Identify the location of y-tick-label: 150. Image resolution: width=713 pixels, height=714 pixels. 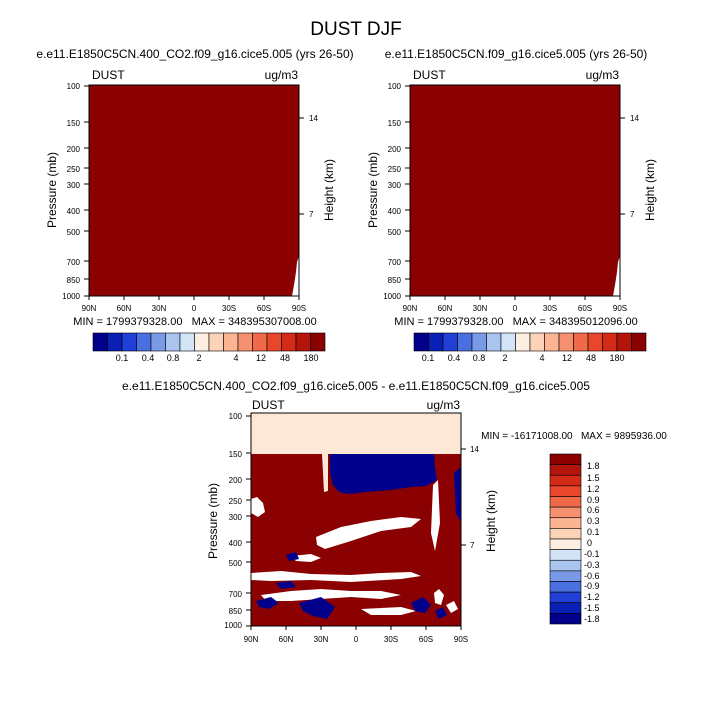
(74, 123).